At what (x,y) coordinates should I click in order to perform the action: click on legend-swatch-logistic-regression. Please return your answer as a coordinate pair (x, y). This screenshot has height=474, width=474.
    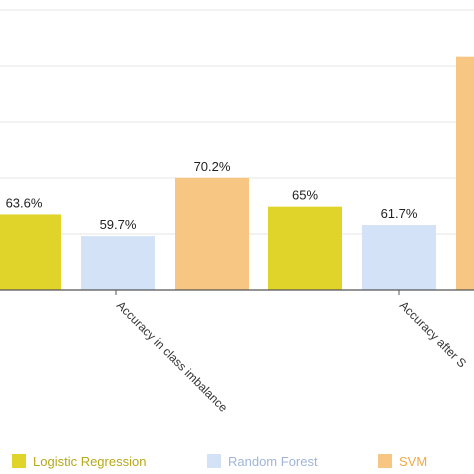
    Looking at the image, I should click on (19, 461).